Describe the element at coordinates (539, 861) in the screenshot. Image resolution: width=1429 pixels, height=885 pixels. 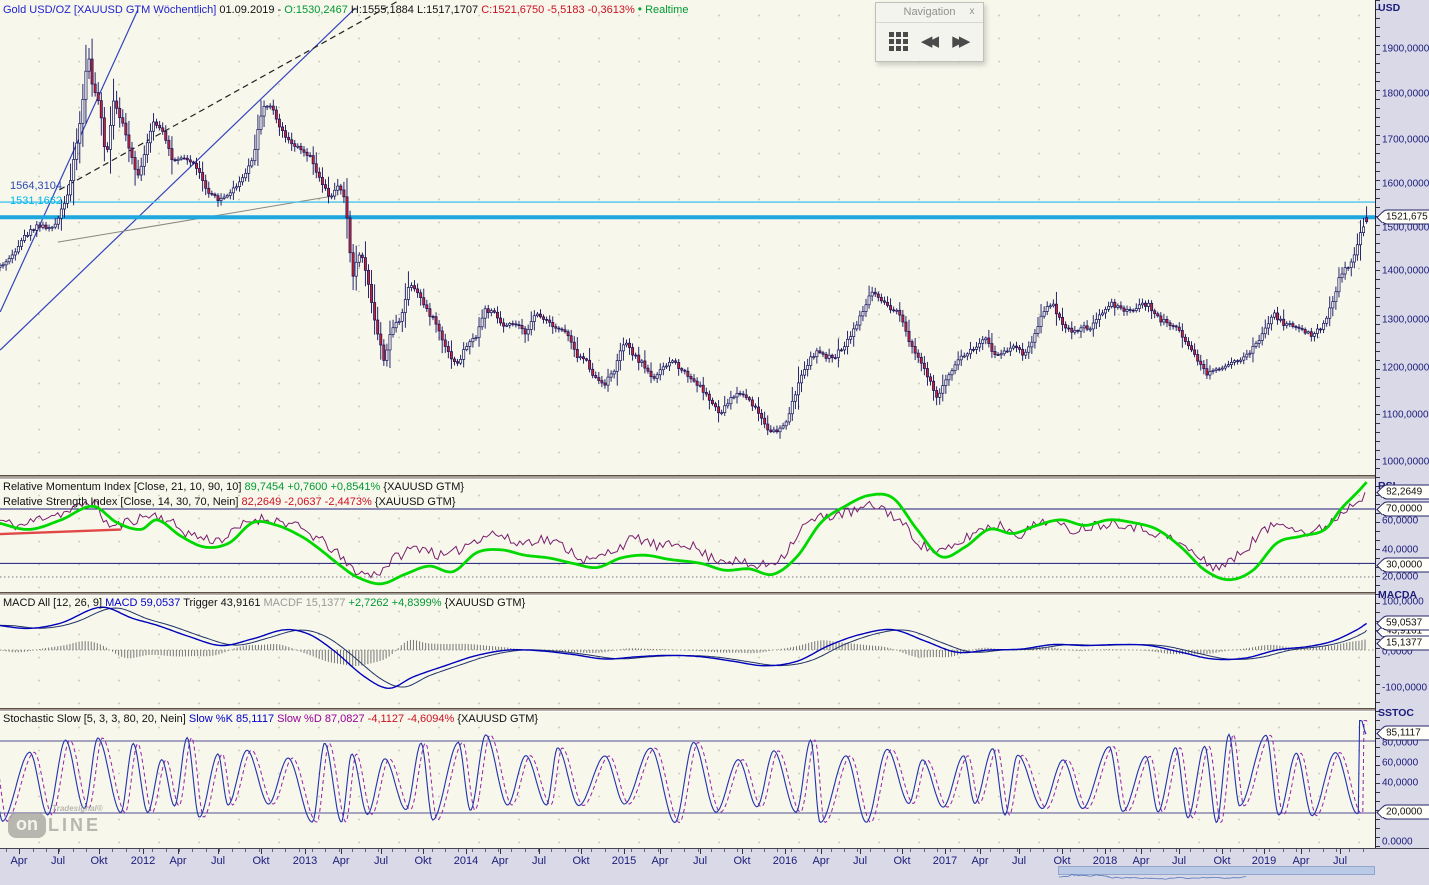
I see `time-axis-label: Jul` at that location.